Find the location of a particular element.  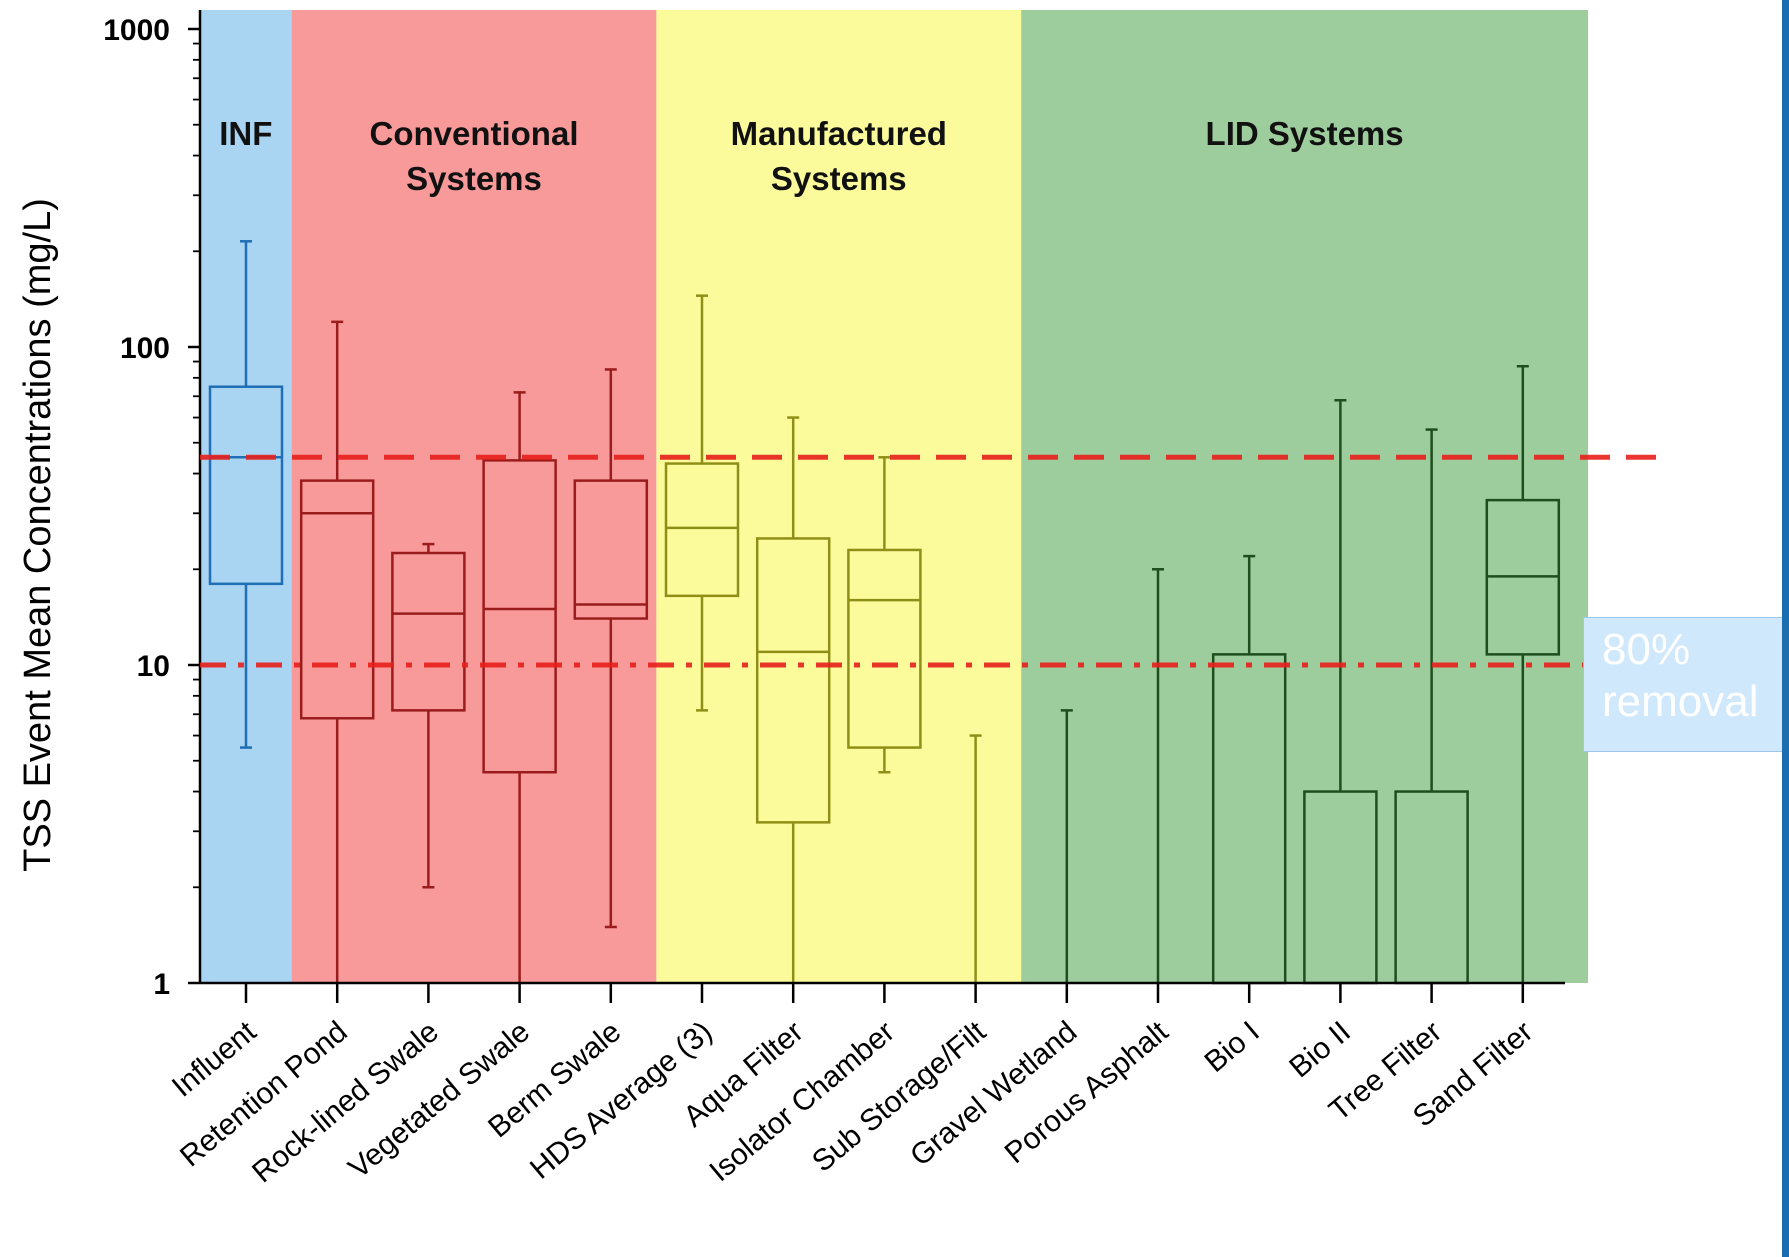

y-tick-label: 100 is located at coordinates (145, 348).